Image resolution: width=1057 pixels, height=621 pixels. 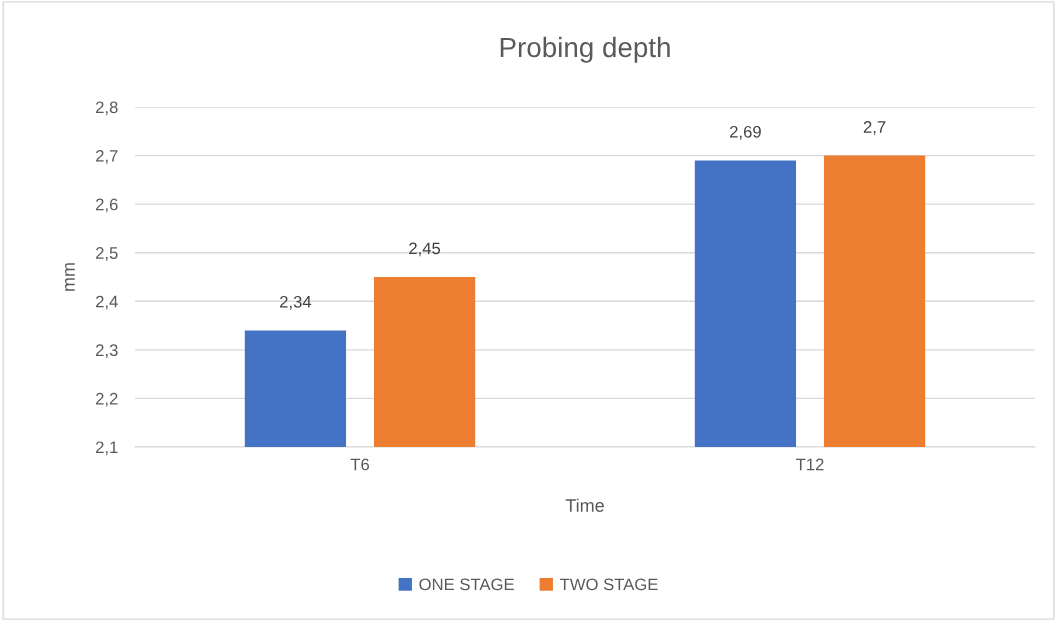 What do you see at coordinates (810, 464) in the screenshot?
I see `x-tick-label: T12` at bounding box center [810, 464].